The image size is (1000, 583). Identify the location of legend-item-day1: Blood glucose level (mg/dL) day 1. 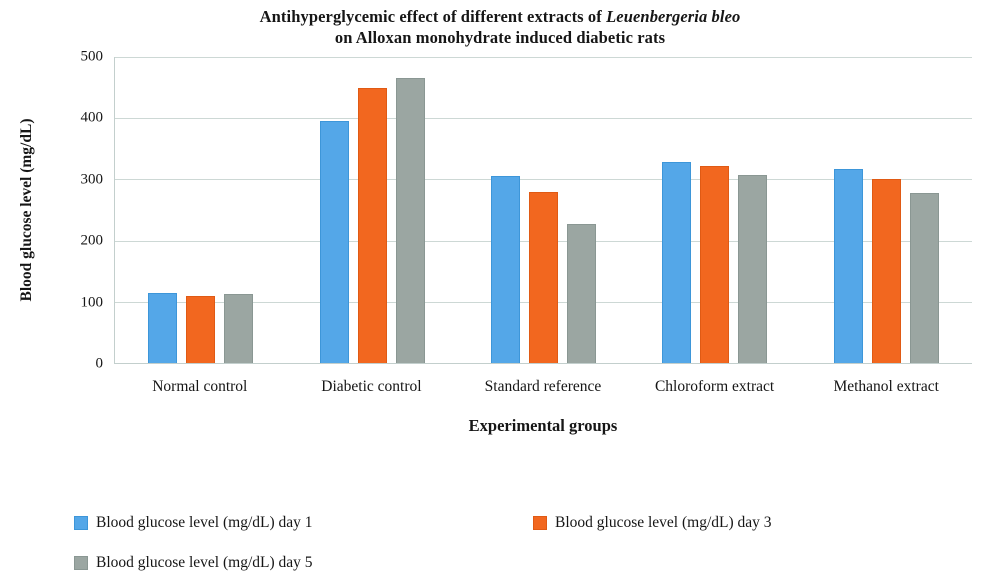
(193, 523).